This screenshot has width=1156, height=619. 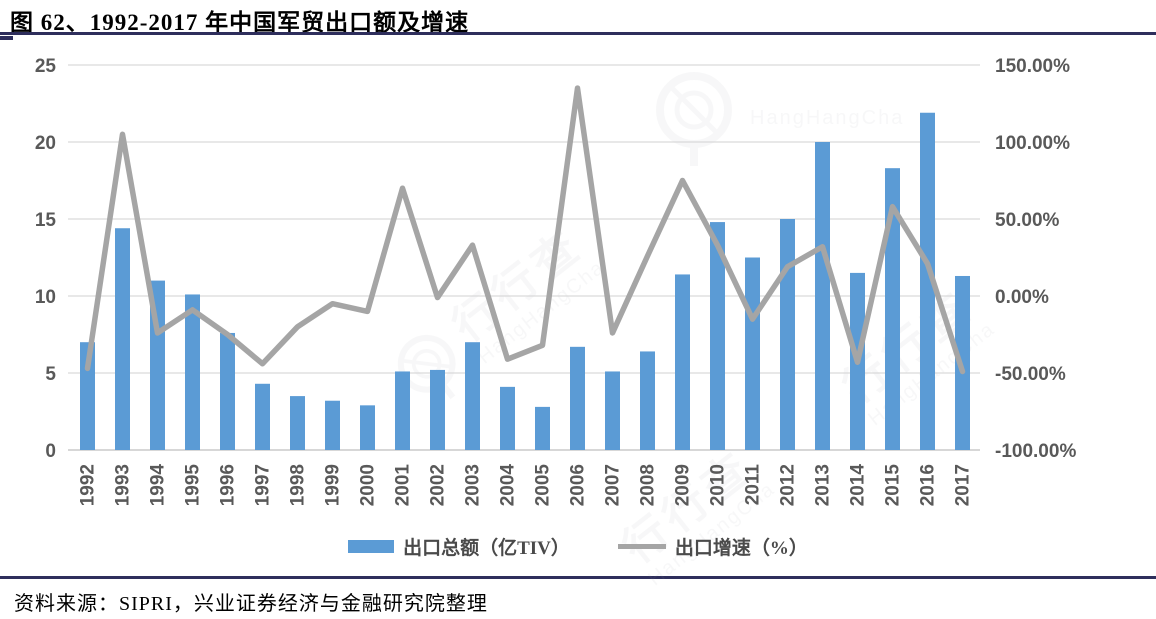 I want to click on export-bar-1999, so click(x=332, y=425).